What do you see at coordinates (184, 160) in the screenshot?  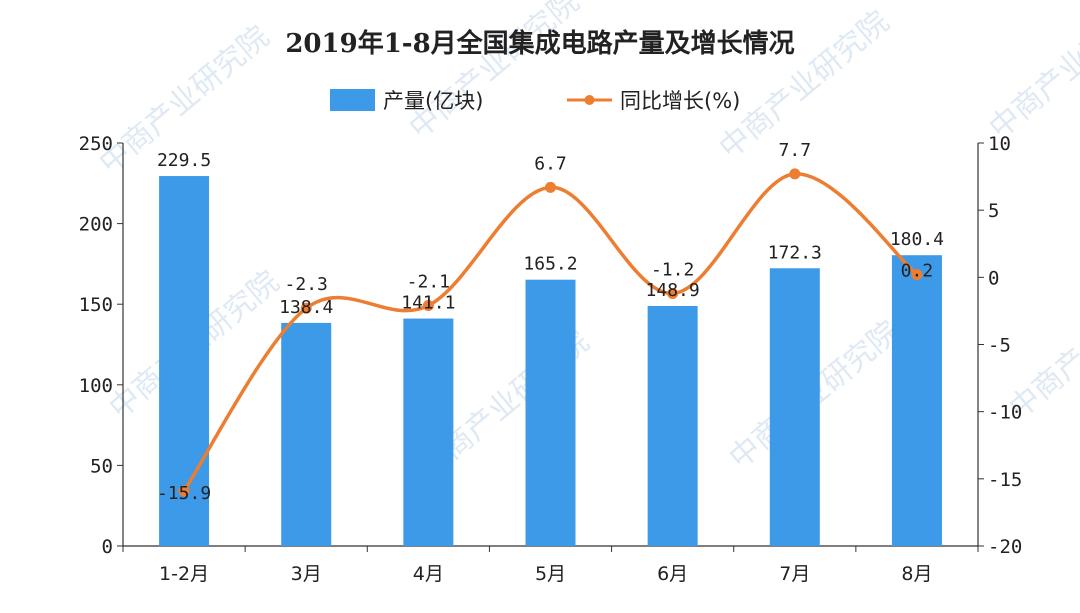 I see `bar-value-label: 229.5` at bounding box center [184, 160].